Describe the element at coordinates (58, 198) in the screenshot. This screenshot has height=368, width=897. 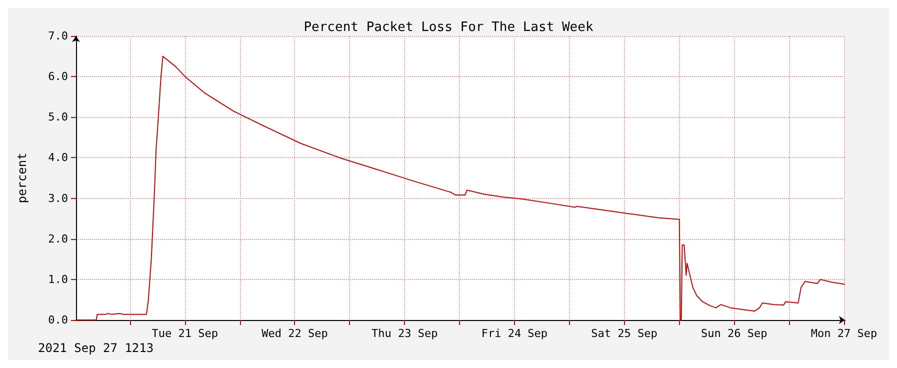
I see `y-tick-label: 3.0` at that location.